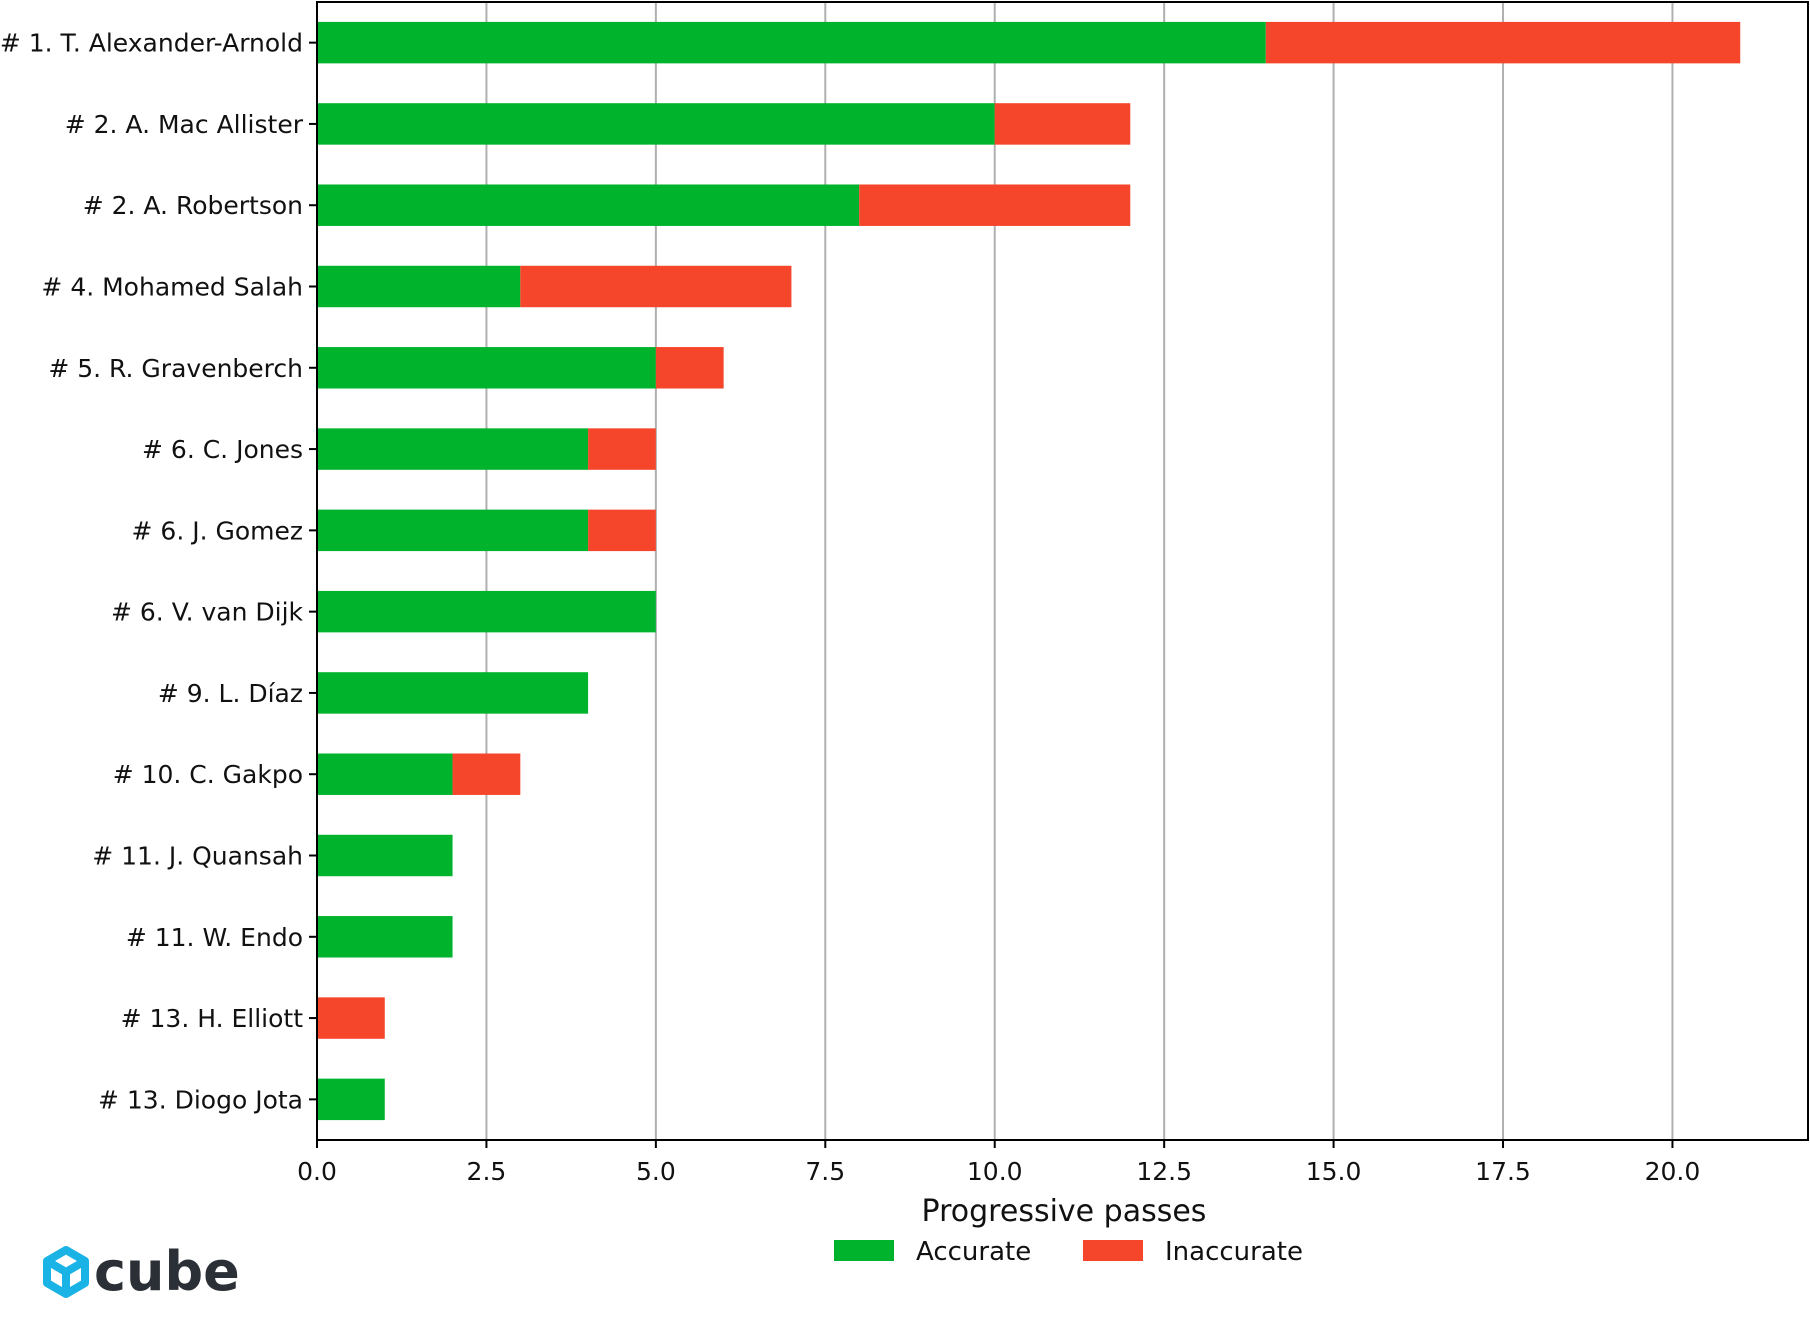 This screenshot has height=1325, width=1810. Describe the element at coordinates (214, 937) in the screenshot. I see `category-label: # 11. W. Endo` at that location.